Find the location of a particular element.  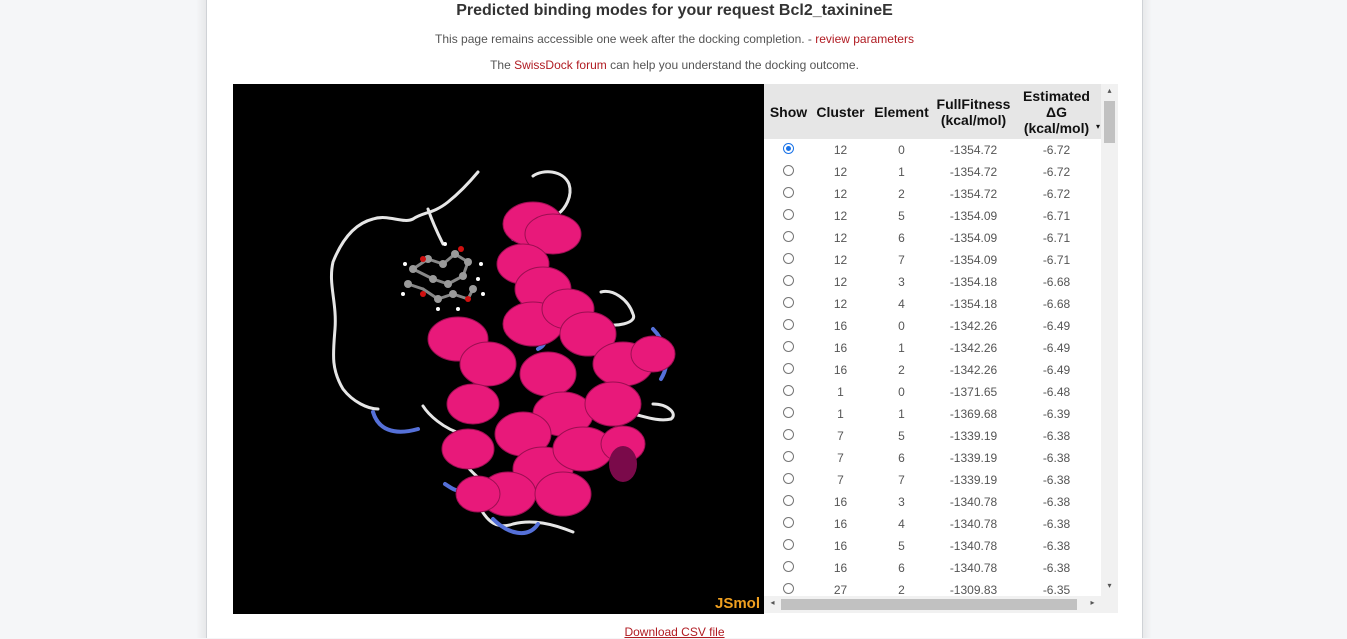

table-row: 7 5 -1339.19 -6.38 is located at coordinates (932, 436).